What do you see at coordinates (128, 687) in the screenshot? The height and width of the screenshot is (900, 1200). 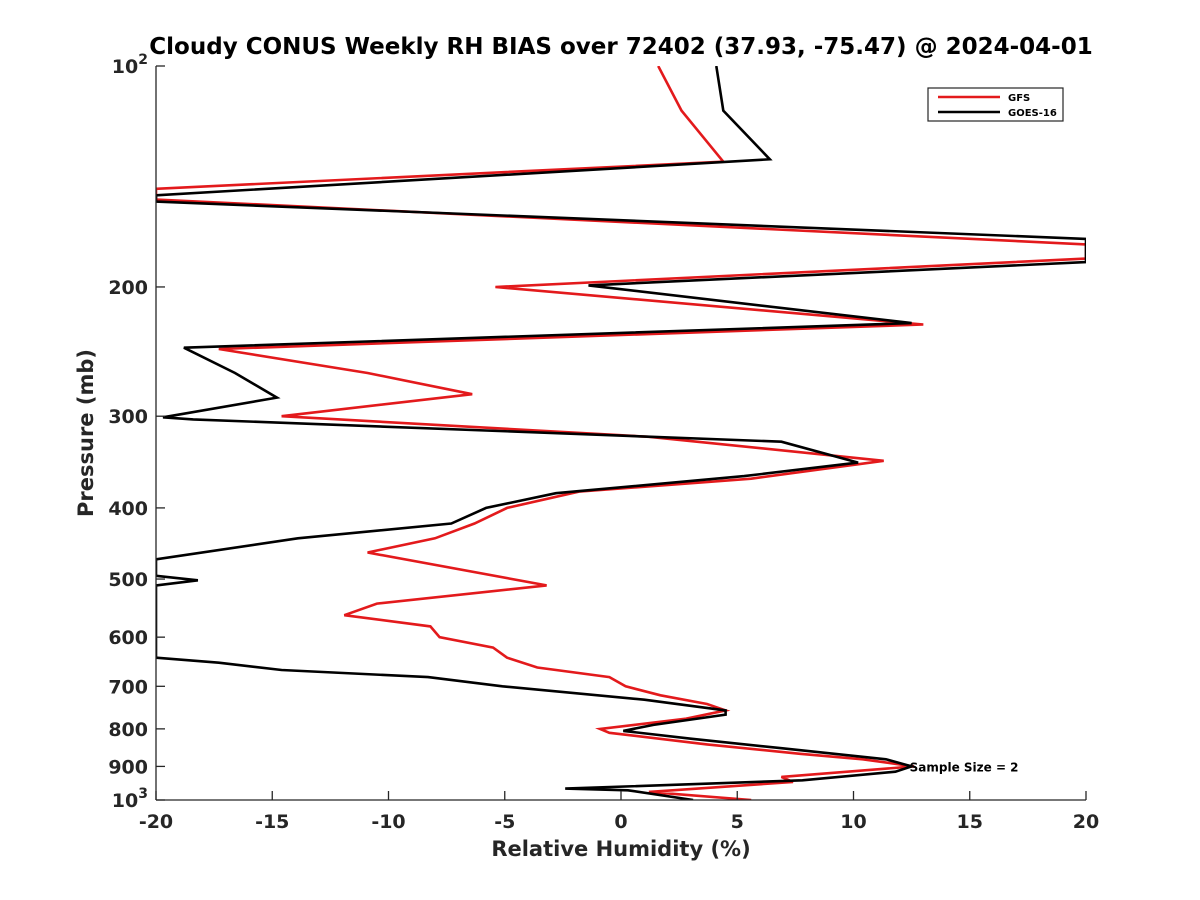 I see `y-tick-label: 700` at bounding box center [128, 687].